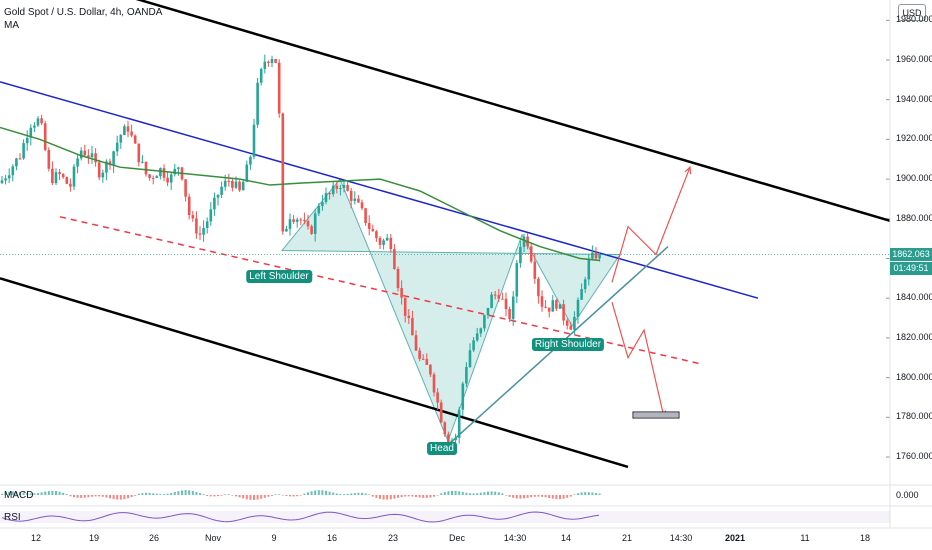  What do you see at coordinates (914, 59) in the screenshot?
I see `price-tick-label: 1960.000` at bounding box center [914, 59].